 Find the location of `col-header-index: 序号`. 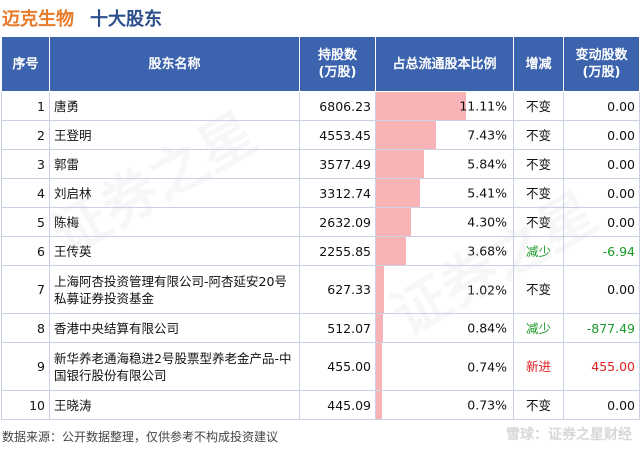

col-header-index: 序号 is located at coordinates (25, 64).